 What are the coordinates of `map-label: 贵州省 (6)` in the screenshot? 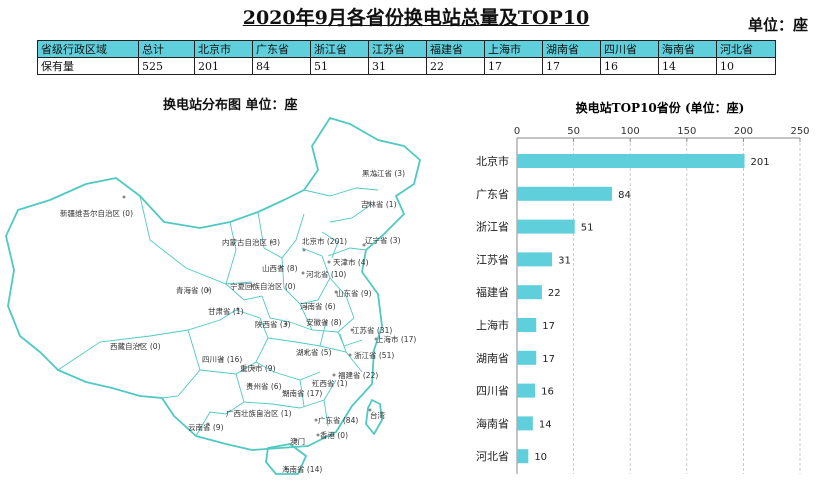 It's located at (264, 386).